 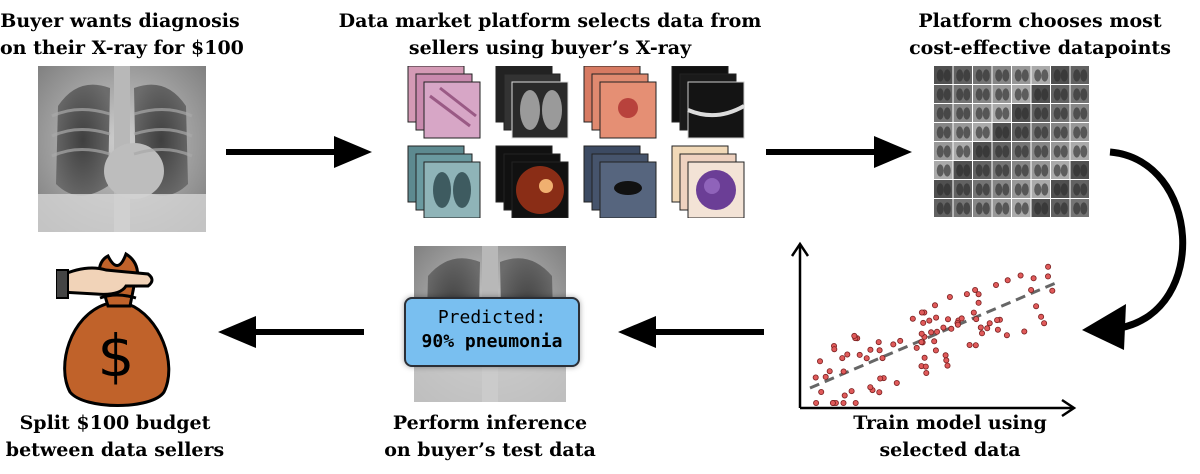 I want to click on train-caption: Train model using selected data, so click(x=950, y=437).